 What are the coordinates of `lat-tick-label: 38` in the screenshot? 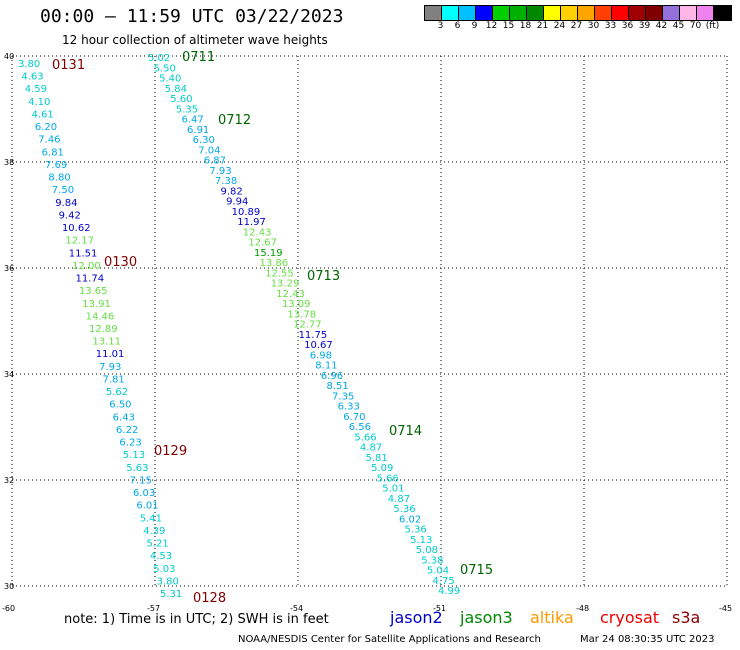 It's located at (9, 162).